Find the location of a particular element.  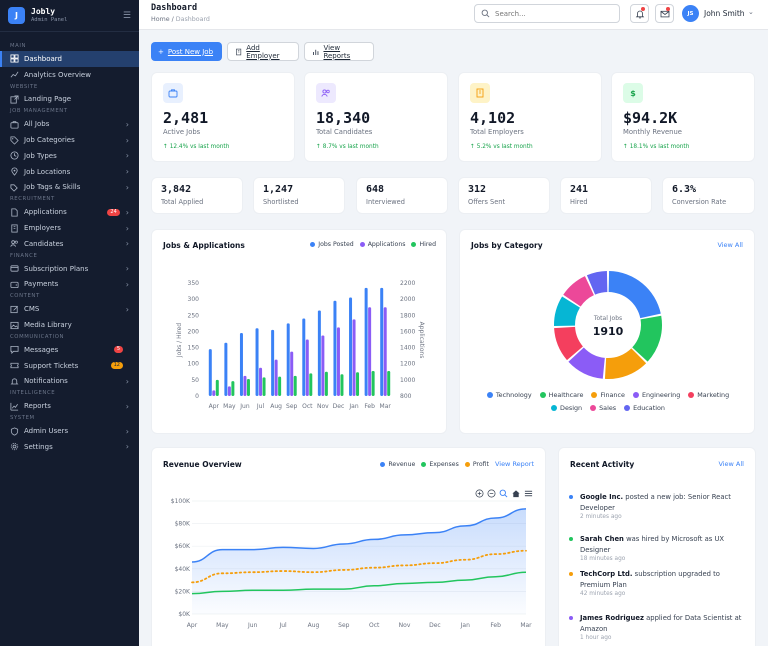

magnifier-icon is located at coordinates (503, 493).